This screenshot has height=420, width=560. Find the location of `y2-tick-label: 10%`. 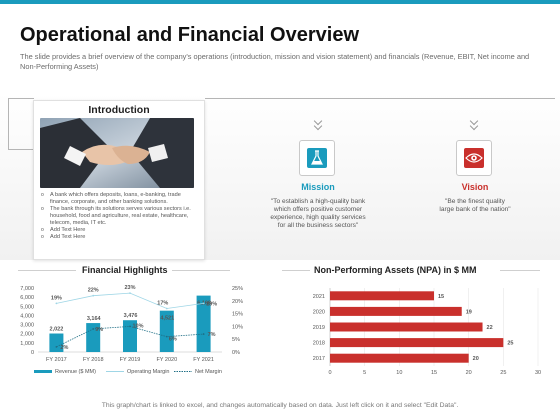

y2-tick-label: 10% is located at coordinates (237, 327).